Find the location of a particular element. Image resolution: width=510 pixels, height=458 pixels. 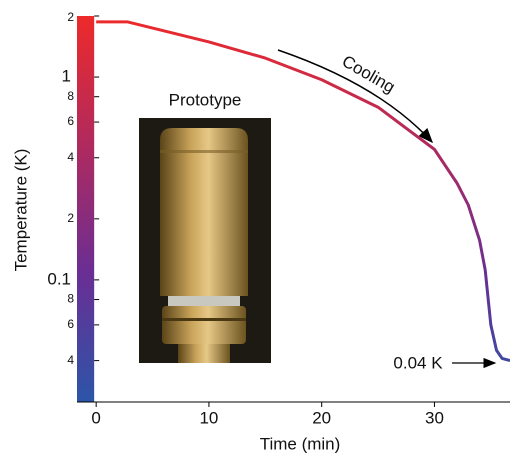

y-tick-label: 0.1 is located at coordinates (59, 278).